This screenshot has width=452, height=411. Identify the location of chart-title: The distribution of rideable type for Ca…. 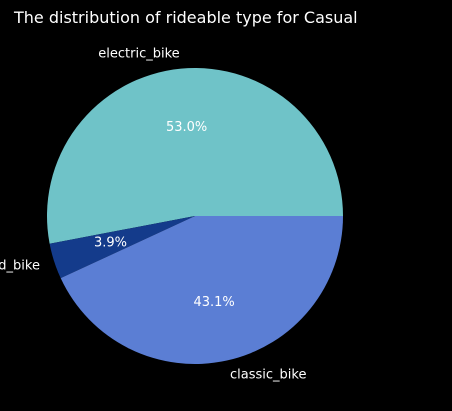
(185, 17).